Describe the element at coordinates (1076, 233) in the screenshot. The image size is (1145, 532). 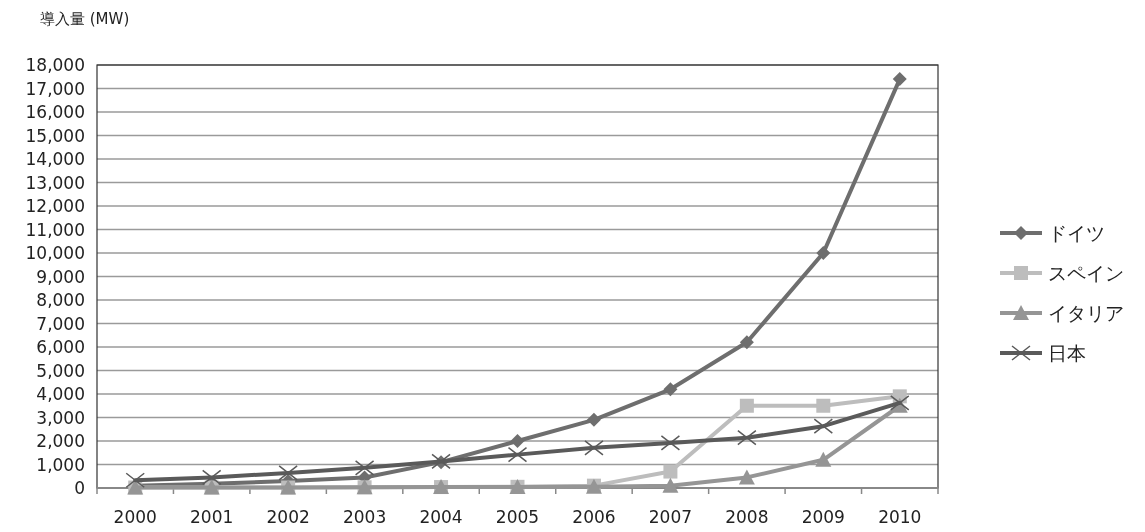
I see `legend-label: ドイツ` at that location.